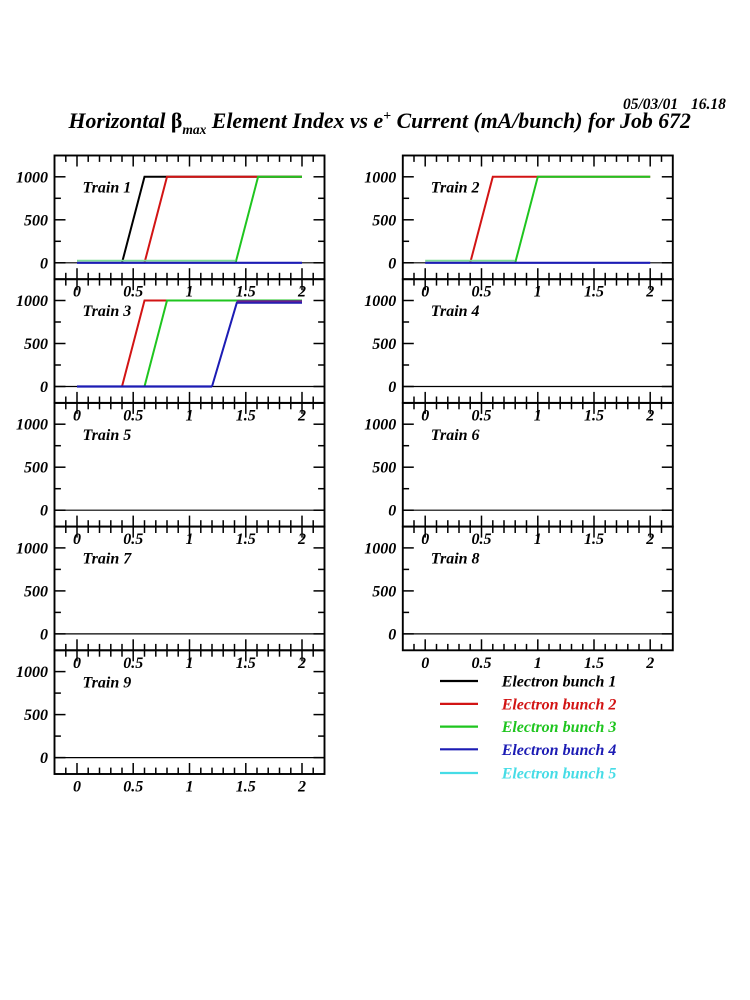  What do you see at coordinates (107, 435) in the screenshot?
I see `svg-text: Train 5` at bounding box center [107, 435].